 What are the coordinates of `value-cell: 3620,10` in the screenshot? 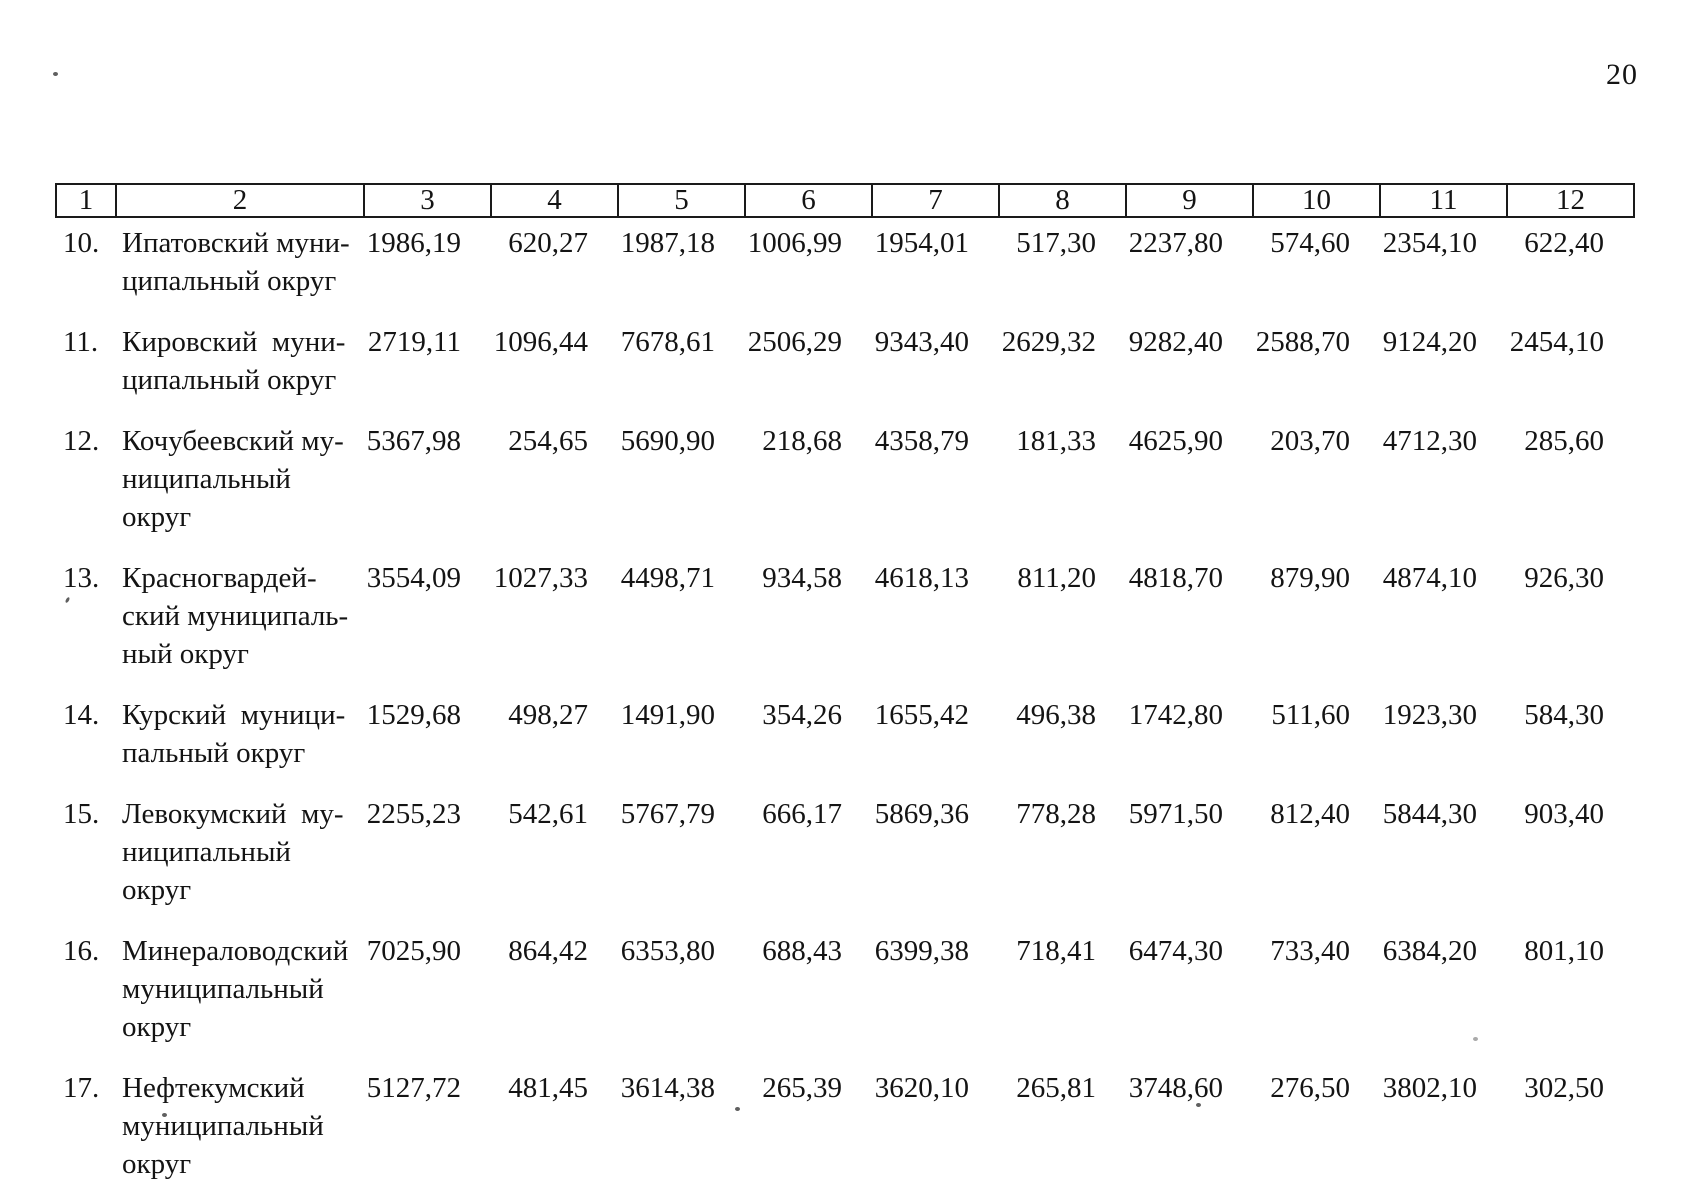 It's located at (921, 1088).